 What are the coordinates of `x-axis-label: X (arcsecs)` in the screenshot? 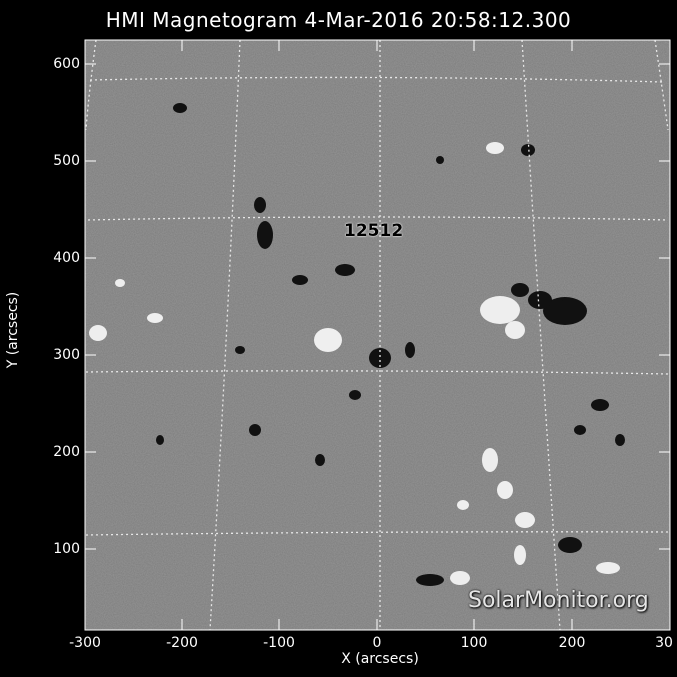 It's located at (380, 659).